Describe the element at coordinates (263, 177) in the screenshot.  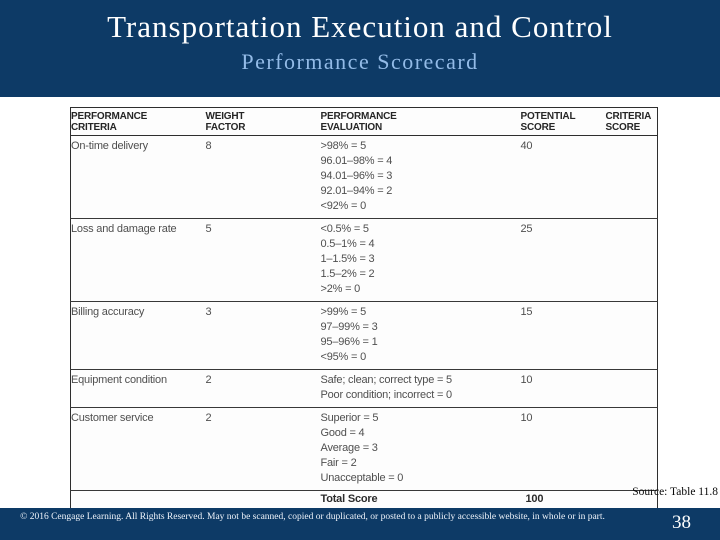
I see `weight-factor-cell: 8` at that location.